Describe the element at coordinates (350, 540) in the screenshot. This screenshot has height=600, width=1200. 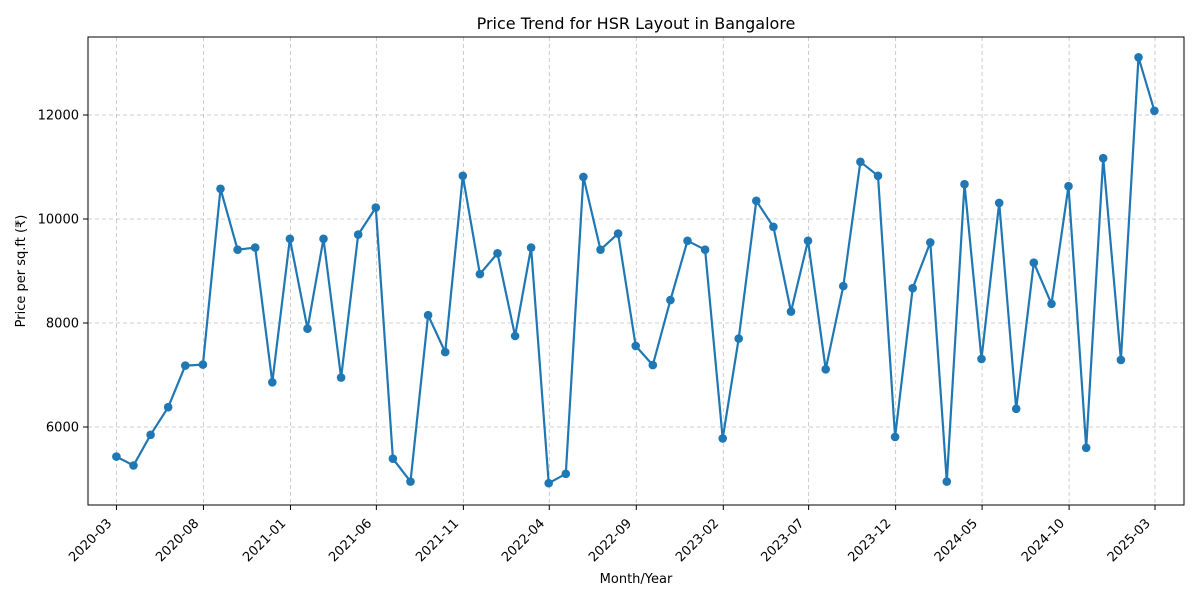
I see `x-tick-label: 2021-06` at that location.